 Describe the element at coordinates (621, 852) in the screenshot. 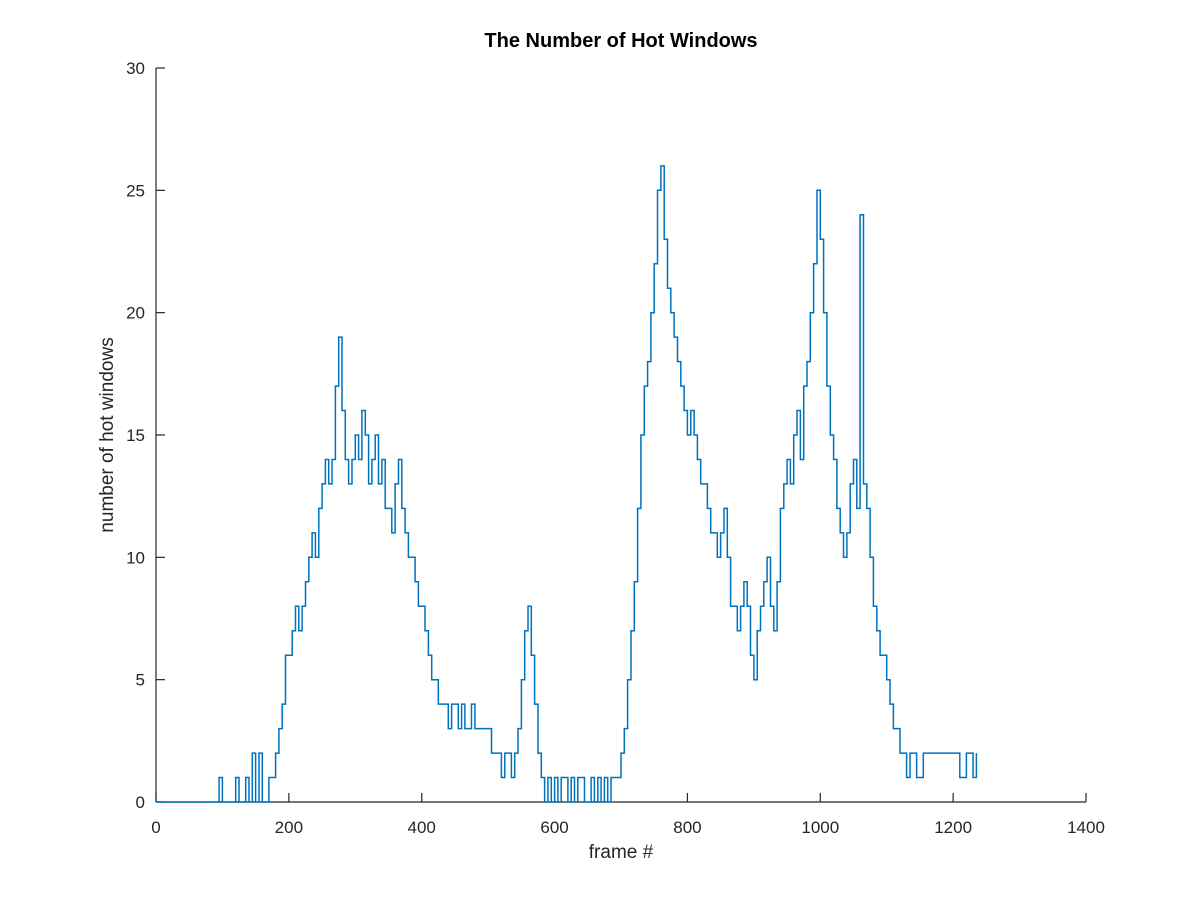

I see `x-axis-label: frame #` at that location.